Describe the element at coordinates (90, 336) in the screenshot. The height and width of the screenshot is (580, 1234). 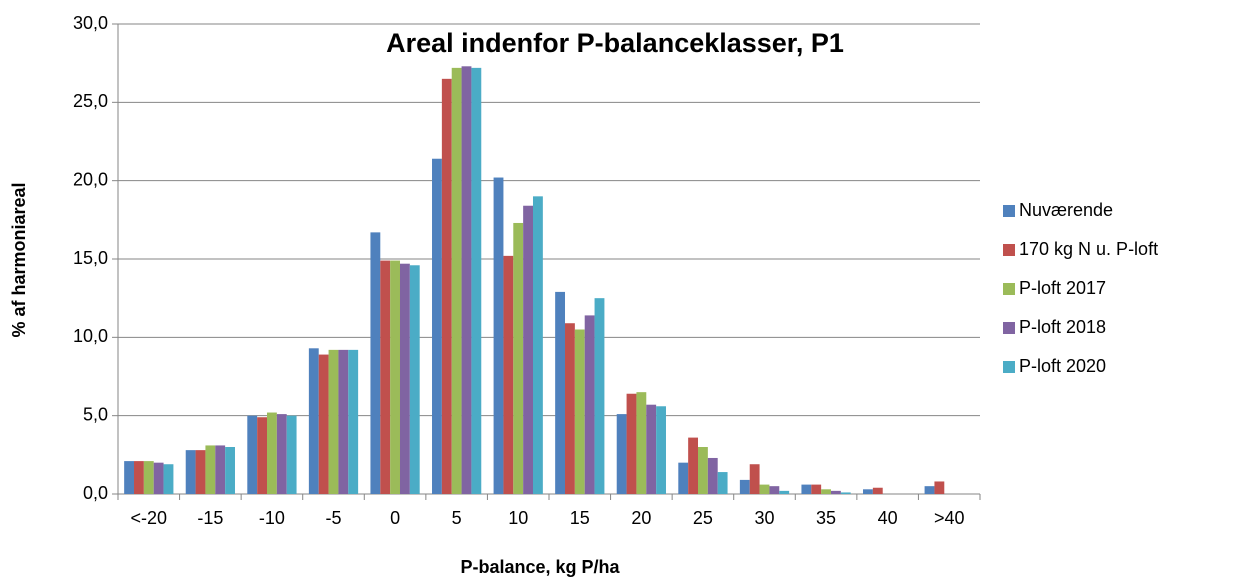
I see `y-tick-label: 10,0` at that location.